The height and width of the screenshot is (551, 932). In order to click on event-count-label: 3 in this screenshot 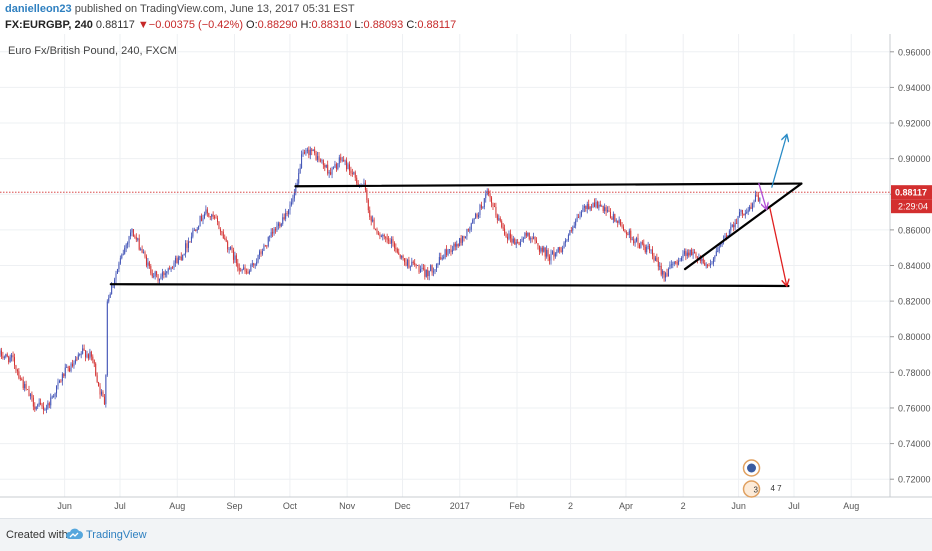, I will do `click(756, 490)`.